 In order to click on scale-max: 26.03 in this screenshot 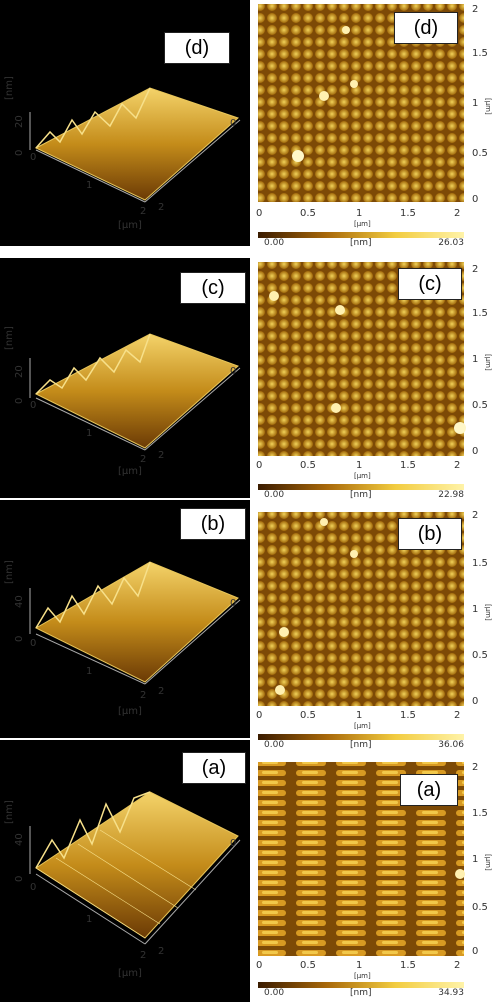, I will do `click(451, 243)`.